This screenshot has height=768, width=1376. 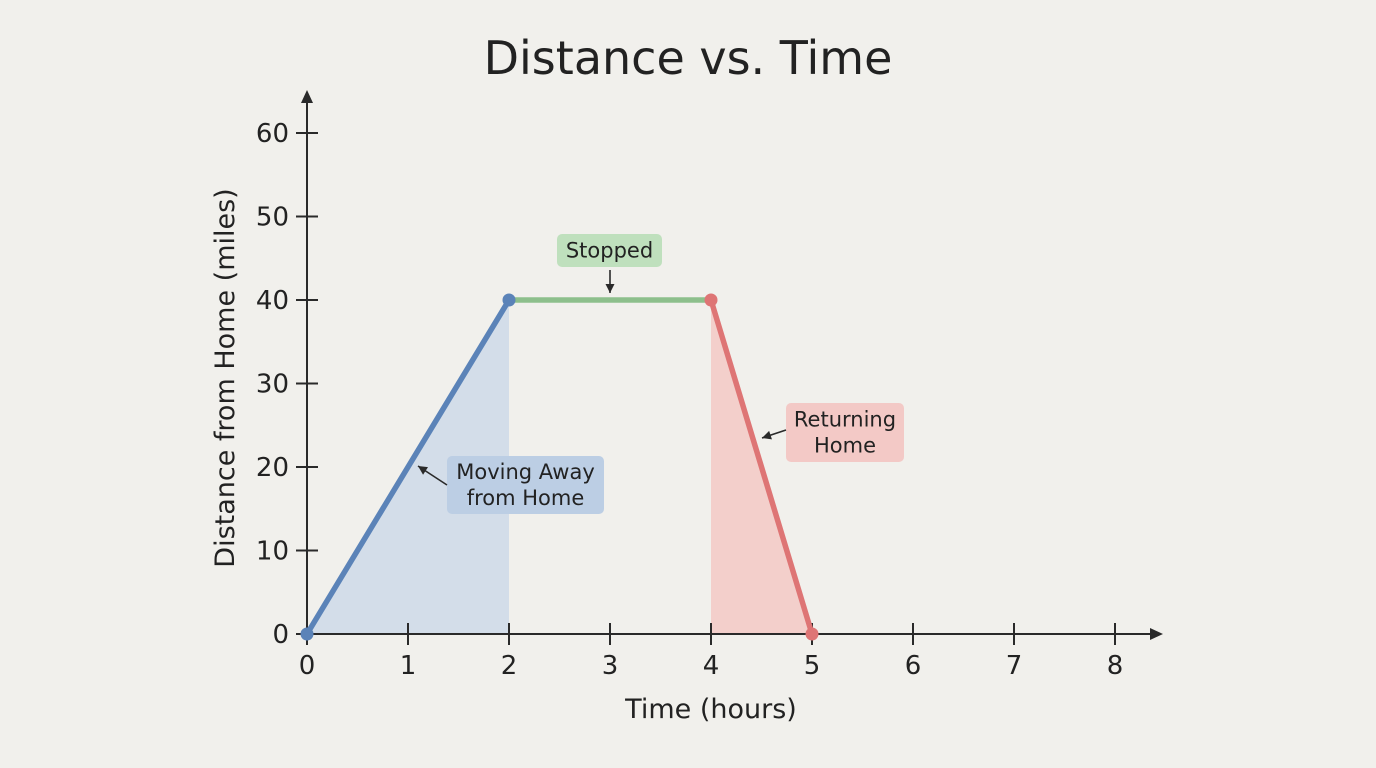 What do you see at coordinates (812, 666) in the screenshot?
I see `x-tick-label-5: 5` at bounding box center [812, 666].